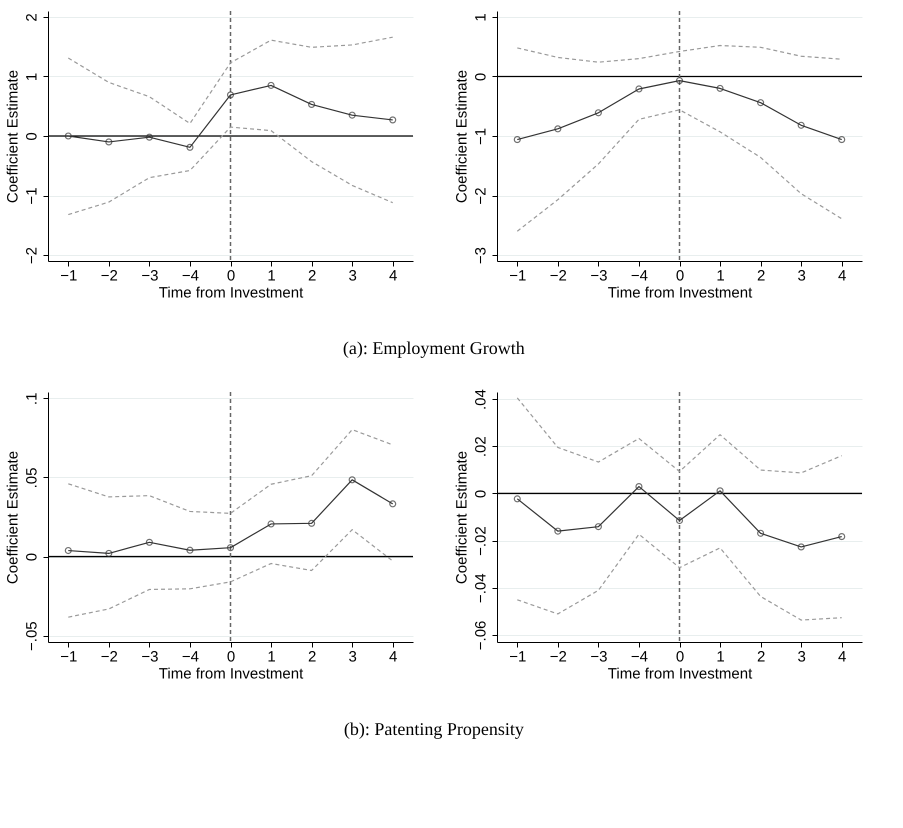 This screenshot has height=828, width=903. I want to click on y-tick-label: −.02, so click(481, 541).